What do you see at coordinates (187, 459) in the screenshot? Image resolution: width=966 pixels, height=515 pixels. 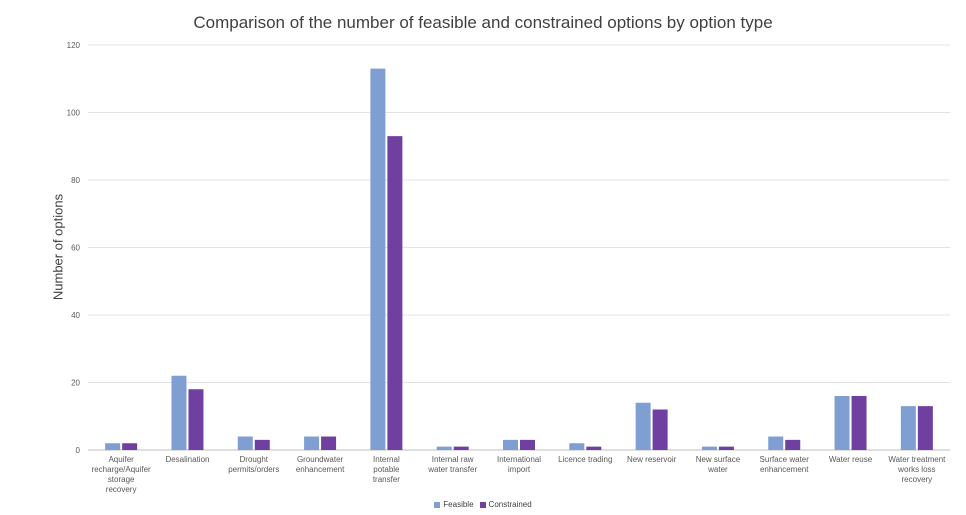 I see `x-tick-label: Desalination` at bounding box center [187, 459].